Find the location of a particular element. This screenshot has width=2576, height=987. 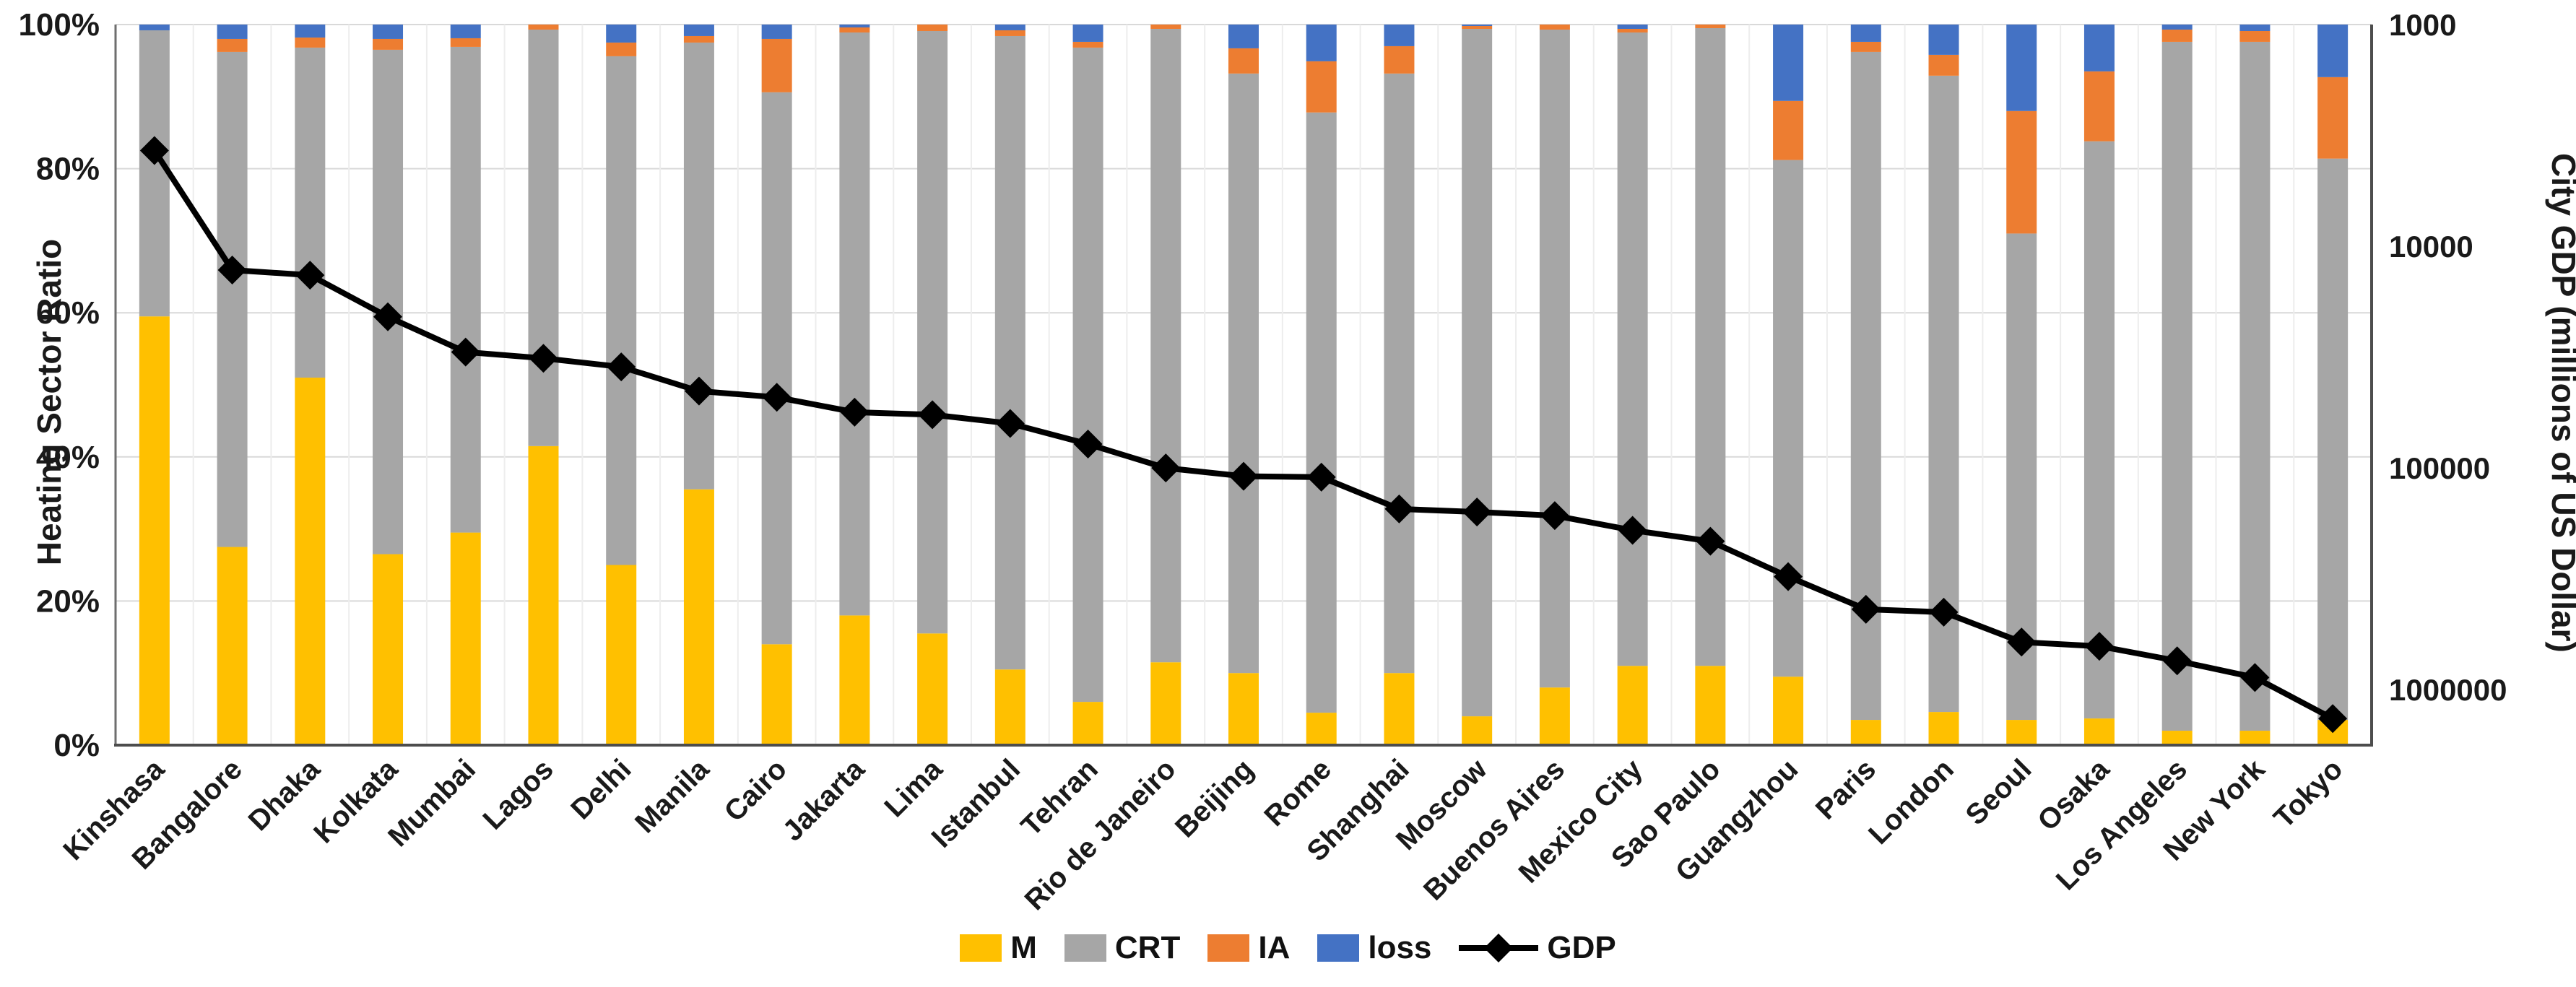

left-axis-tick-label: 60% is located at coordinates (68, 313).